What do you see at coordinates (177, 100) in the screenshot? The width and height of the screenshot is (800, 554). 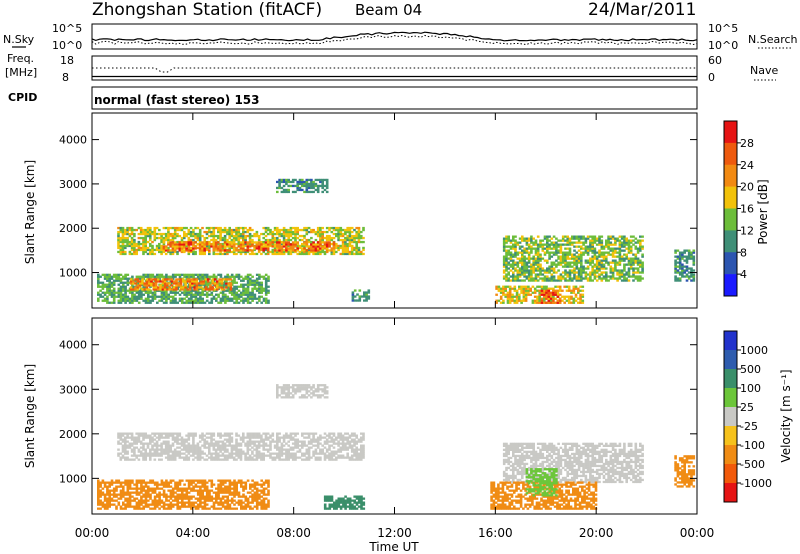 I see `cpid-text: normal (fast stereo) 153` at bounding box center [177, 100].